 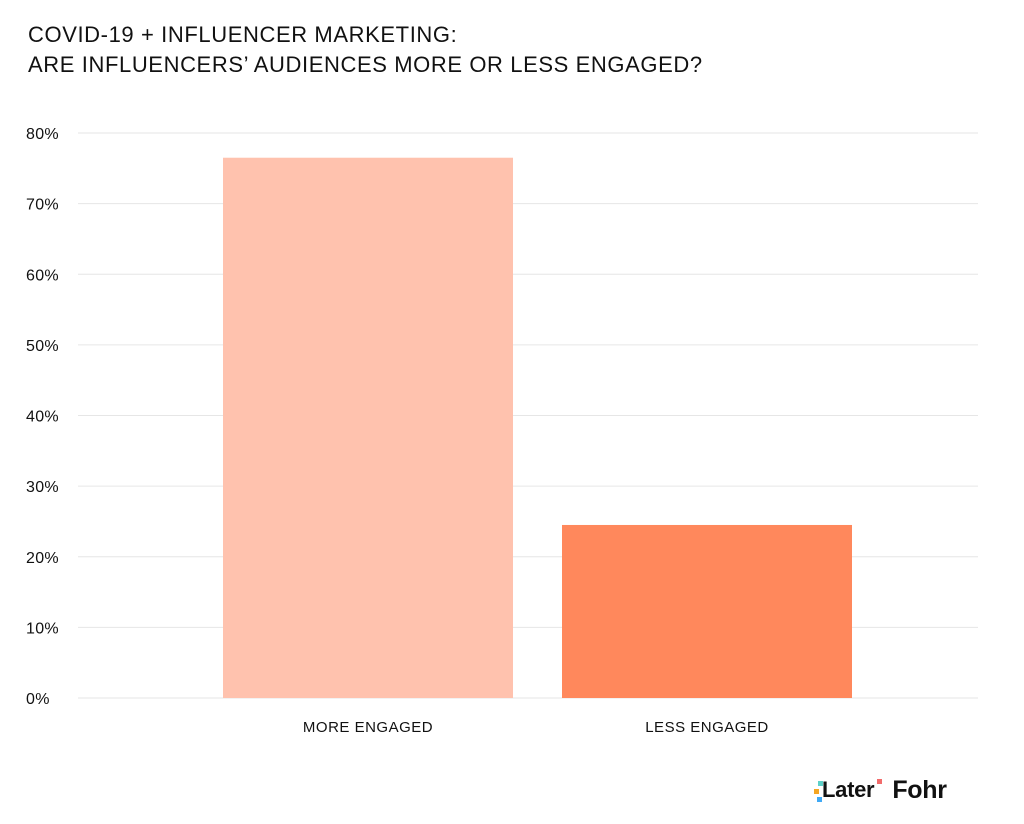 I want to click on y-tick-label: 70%, so click(x=42, y=205).